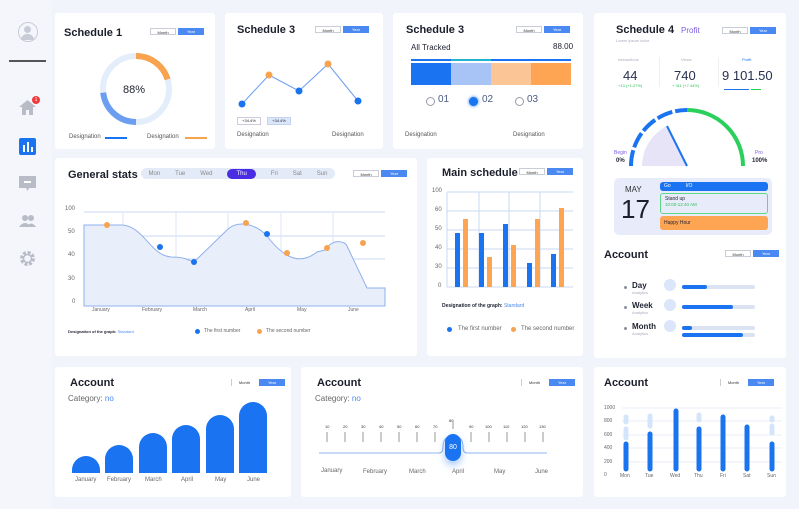  I want to click on gauge-end-label: Pro, so click(759, 153).